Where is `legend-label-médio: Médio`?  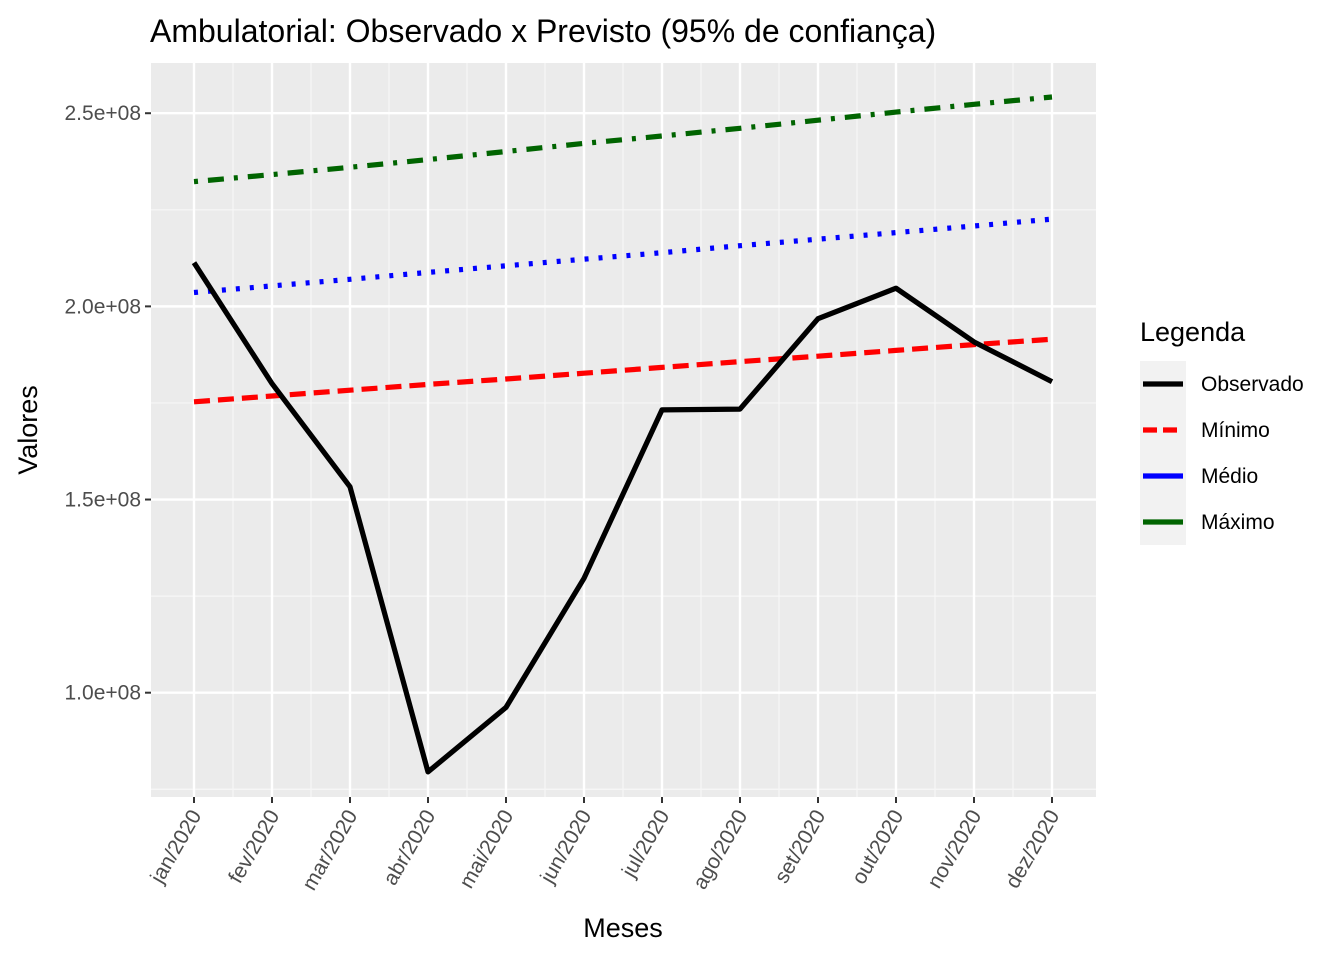 legend-label-médio: Médio is located at coordinates (1229, 476).